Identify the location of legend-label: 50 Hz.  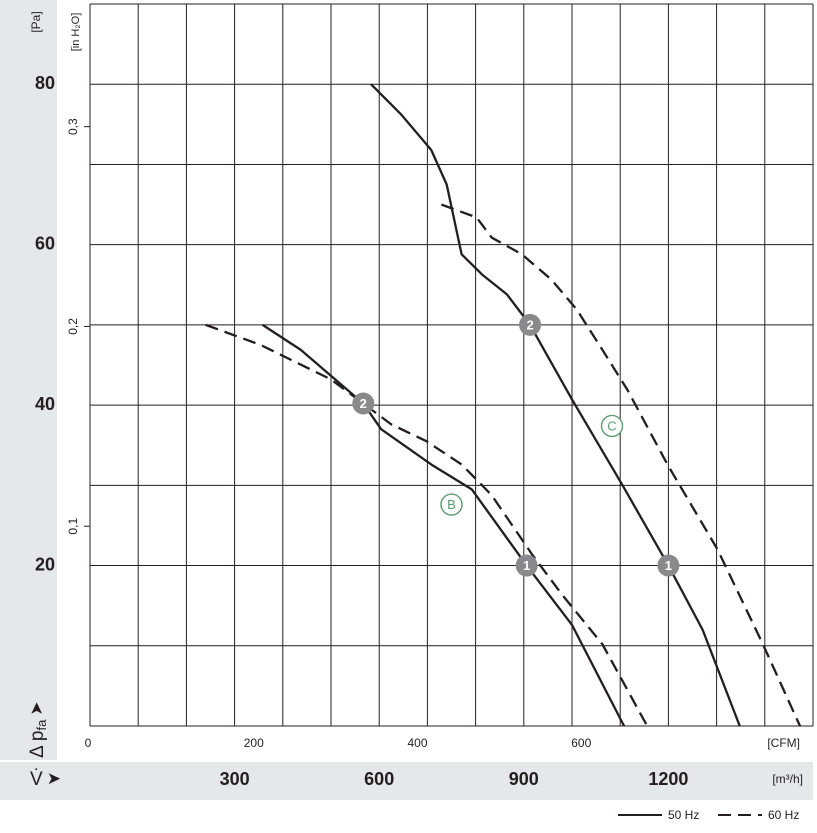
(683, 815).